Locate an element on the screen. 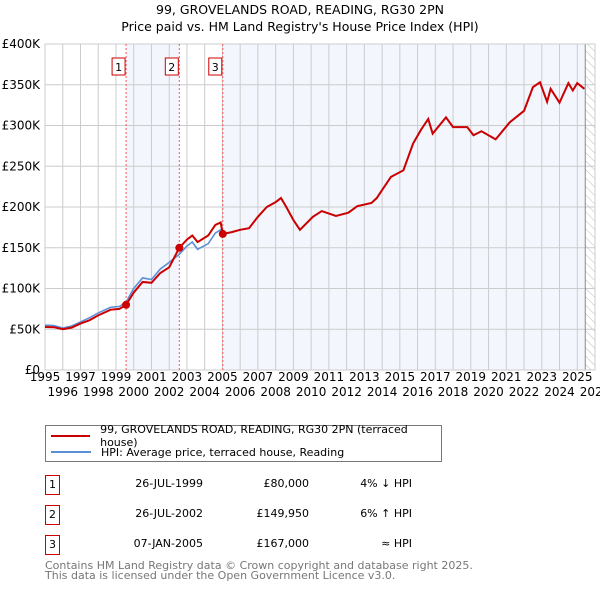 This screenshot has width=600, height=590. x-tick-label: 1999 is located at coordinates (116, 377).